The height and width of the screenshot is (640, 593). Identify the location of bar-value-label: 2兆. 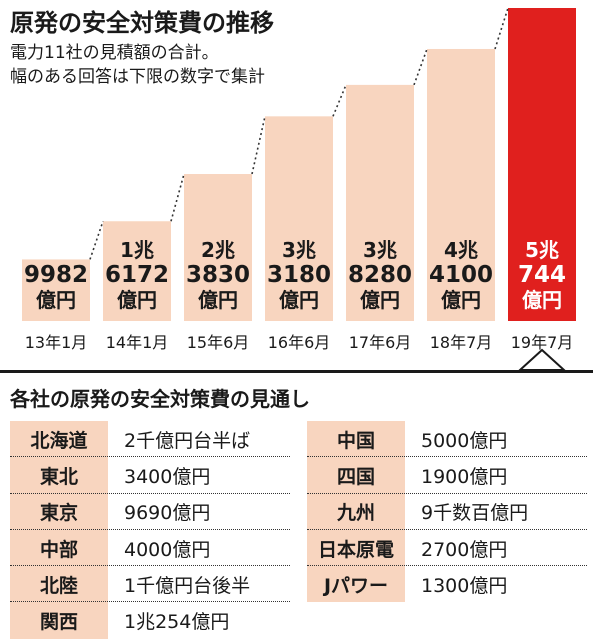
(218, 250).